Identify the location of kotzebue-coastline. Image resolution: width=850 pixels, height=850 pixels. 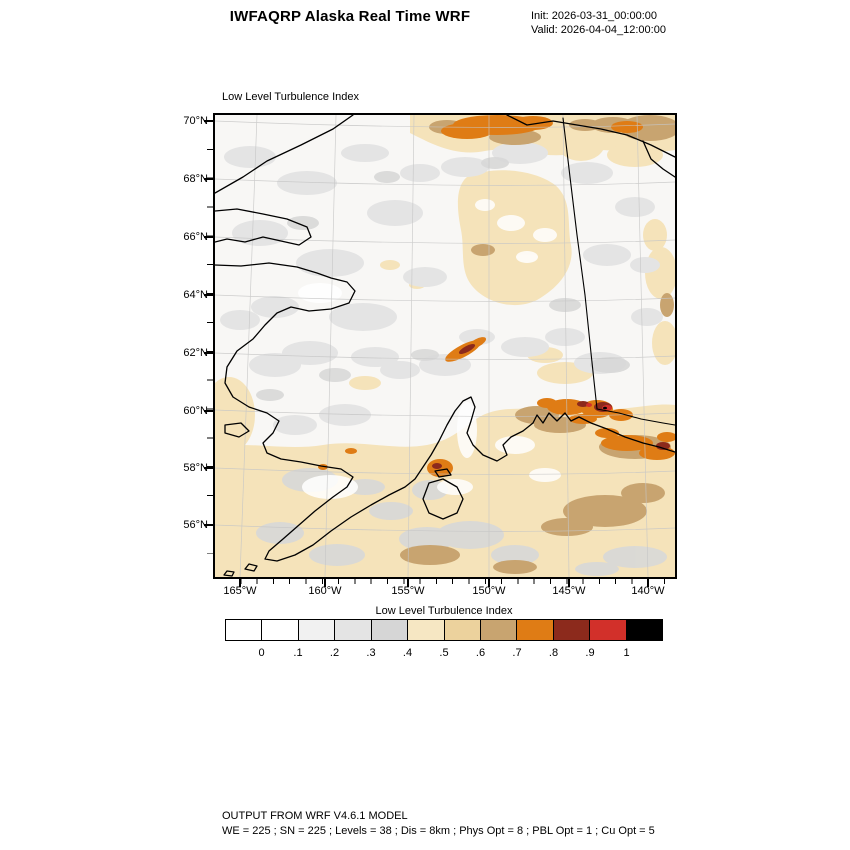
(263, 227).